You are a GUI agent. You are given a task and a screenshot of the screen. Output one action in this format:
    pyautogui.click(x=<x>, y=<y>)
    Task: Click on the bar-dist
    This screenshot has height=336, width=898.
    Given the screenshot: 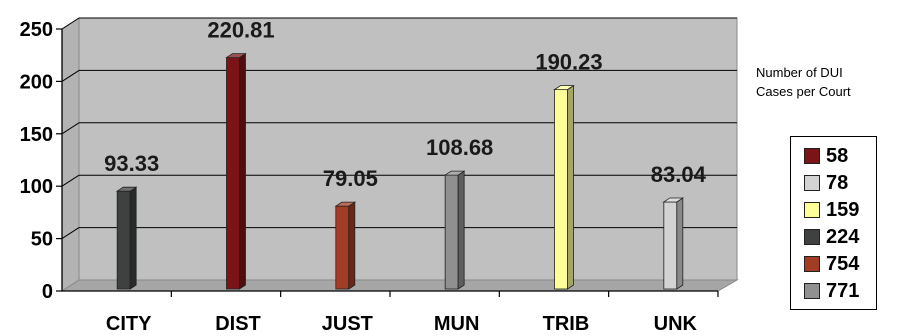 What is the action you would take?
    pyautogui.click(x=236, y=171)
    